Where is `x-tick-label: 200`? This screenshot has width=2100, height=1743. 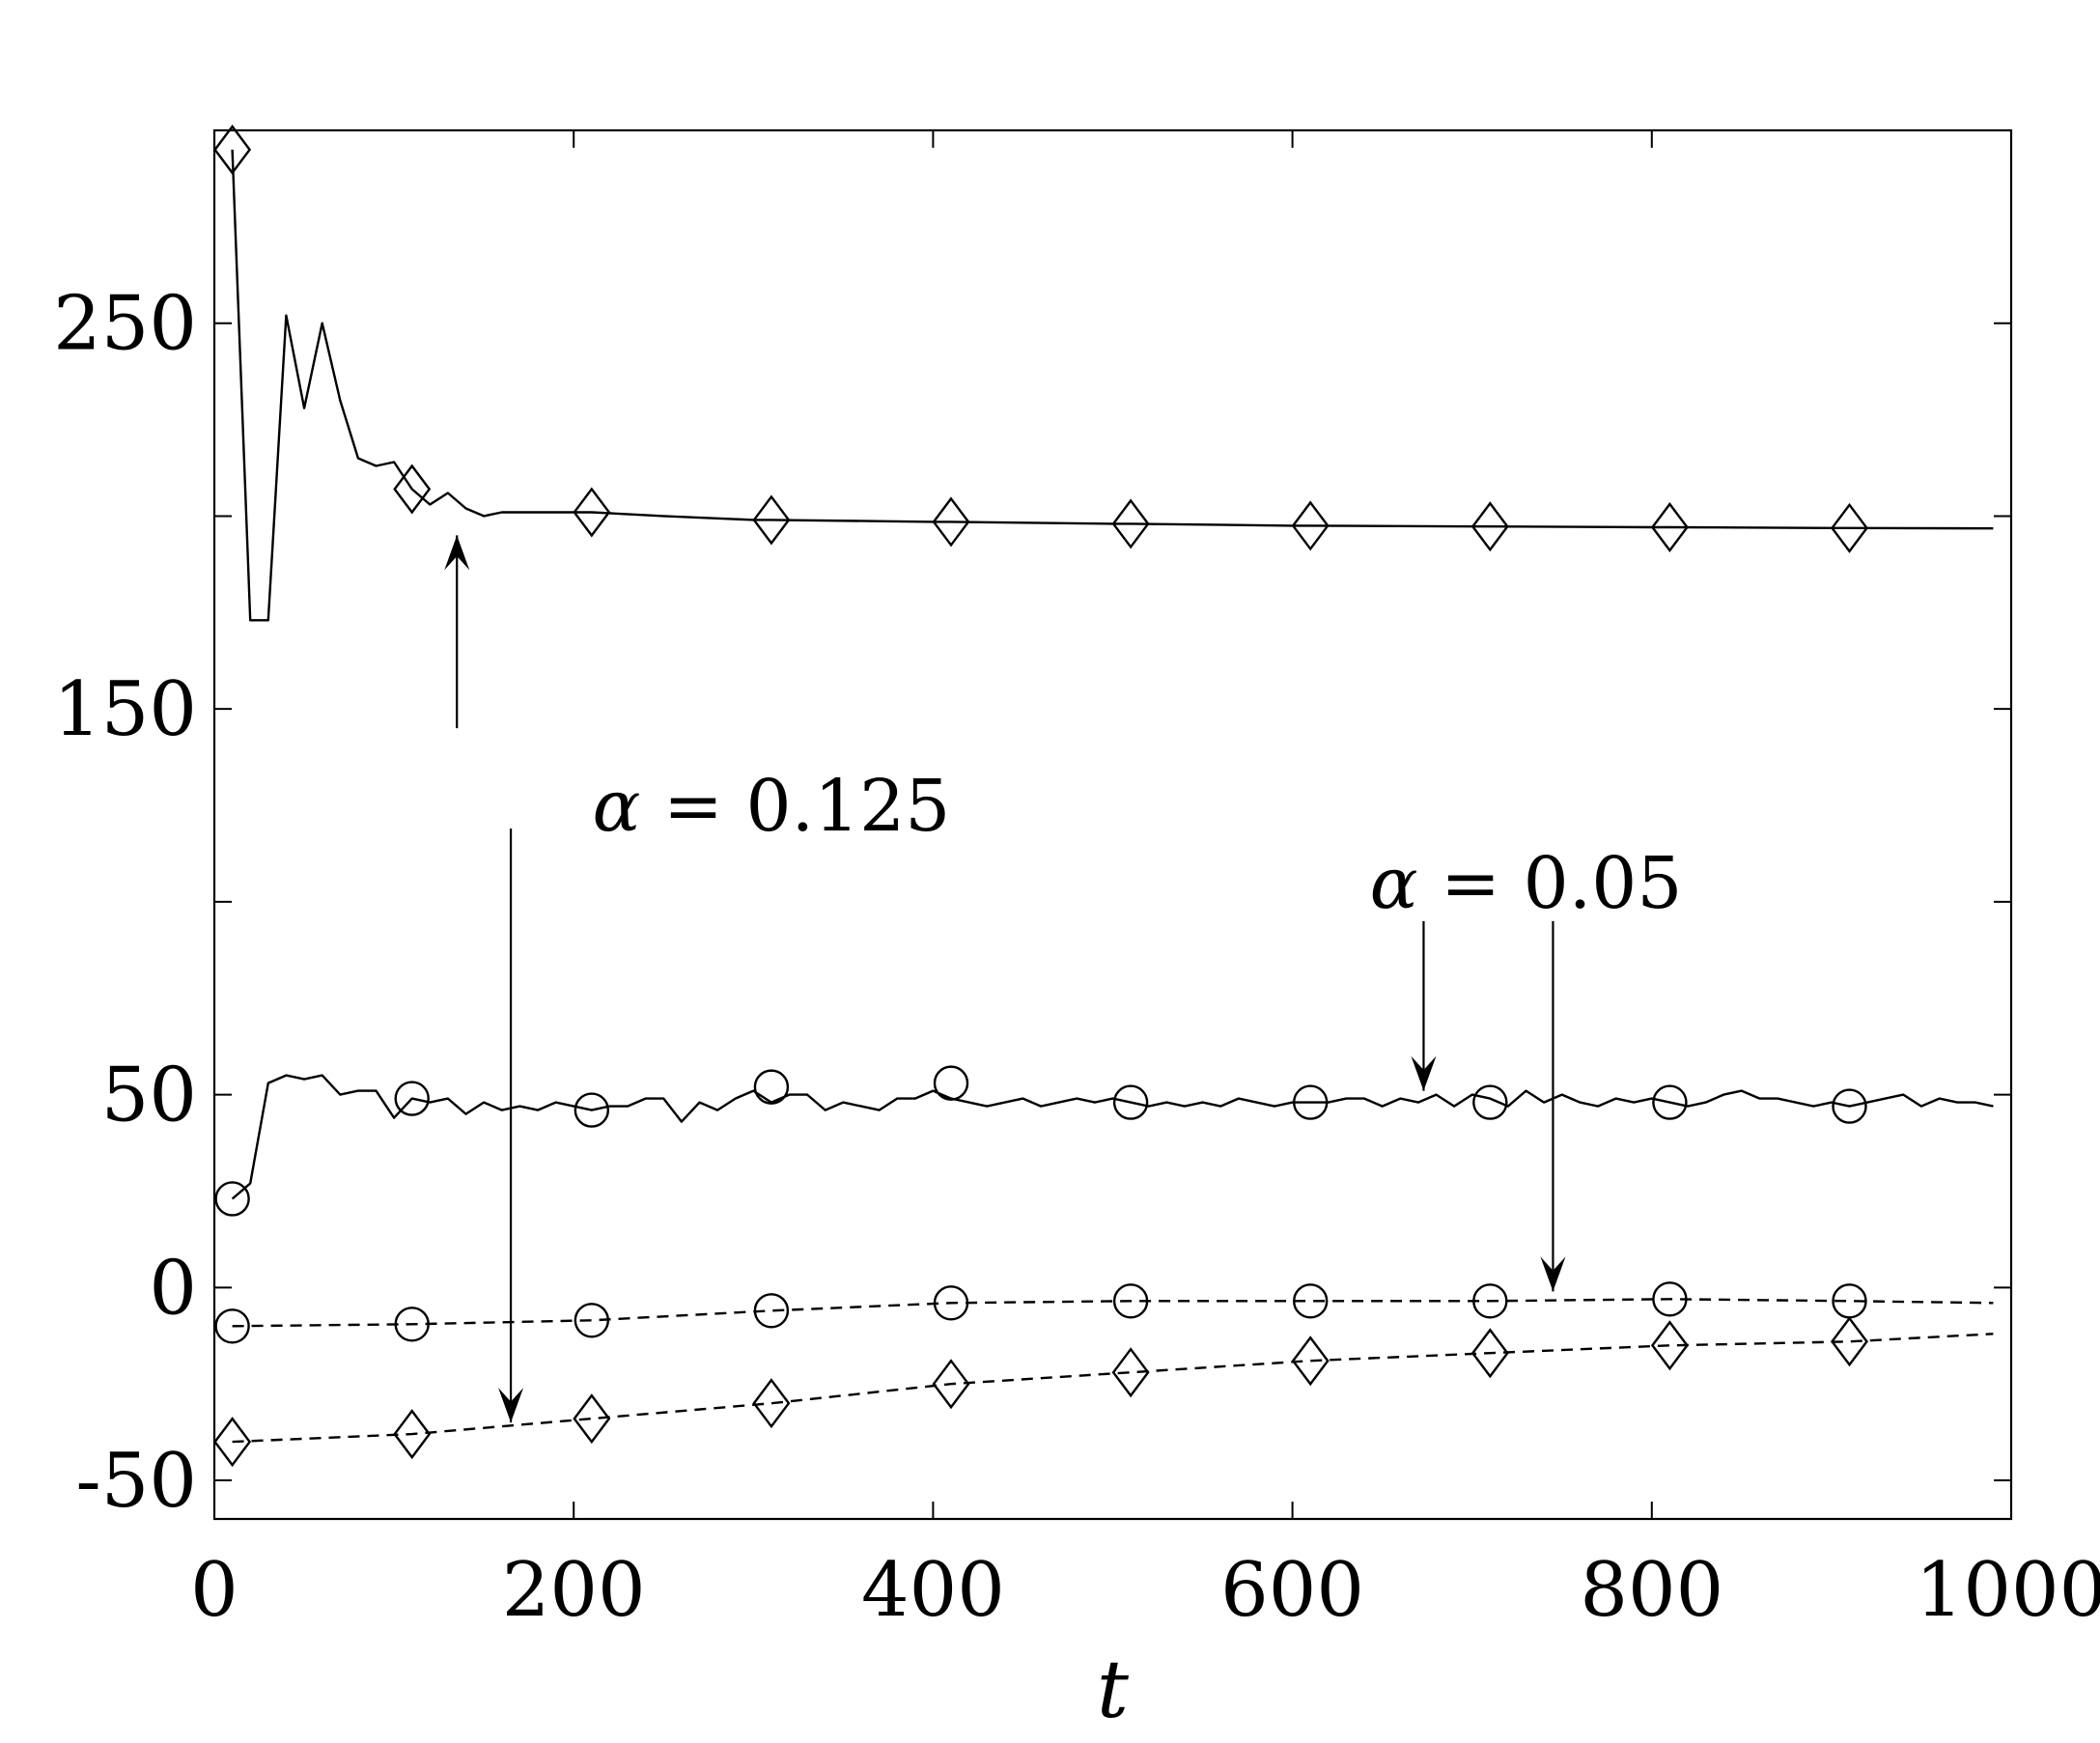
x-tick-label: 200 is located at coordinates (574, 1590).